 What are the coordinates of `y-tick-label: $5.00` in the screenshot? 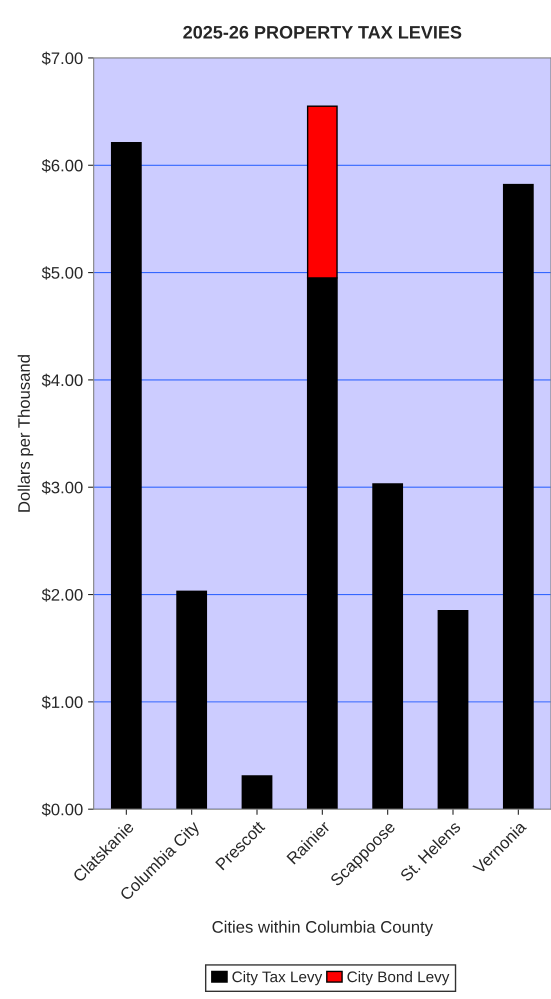 It's located at (62, 273).